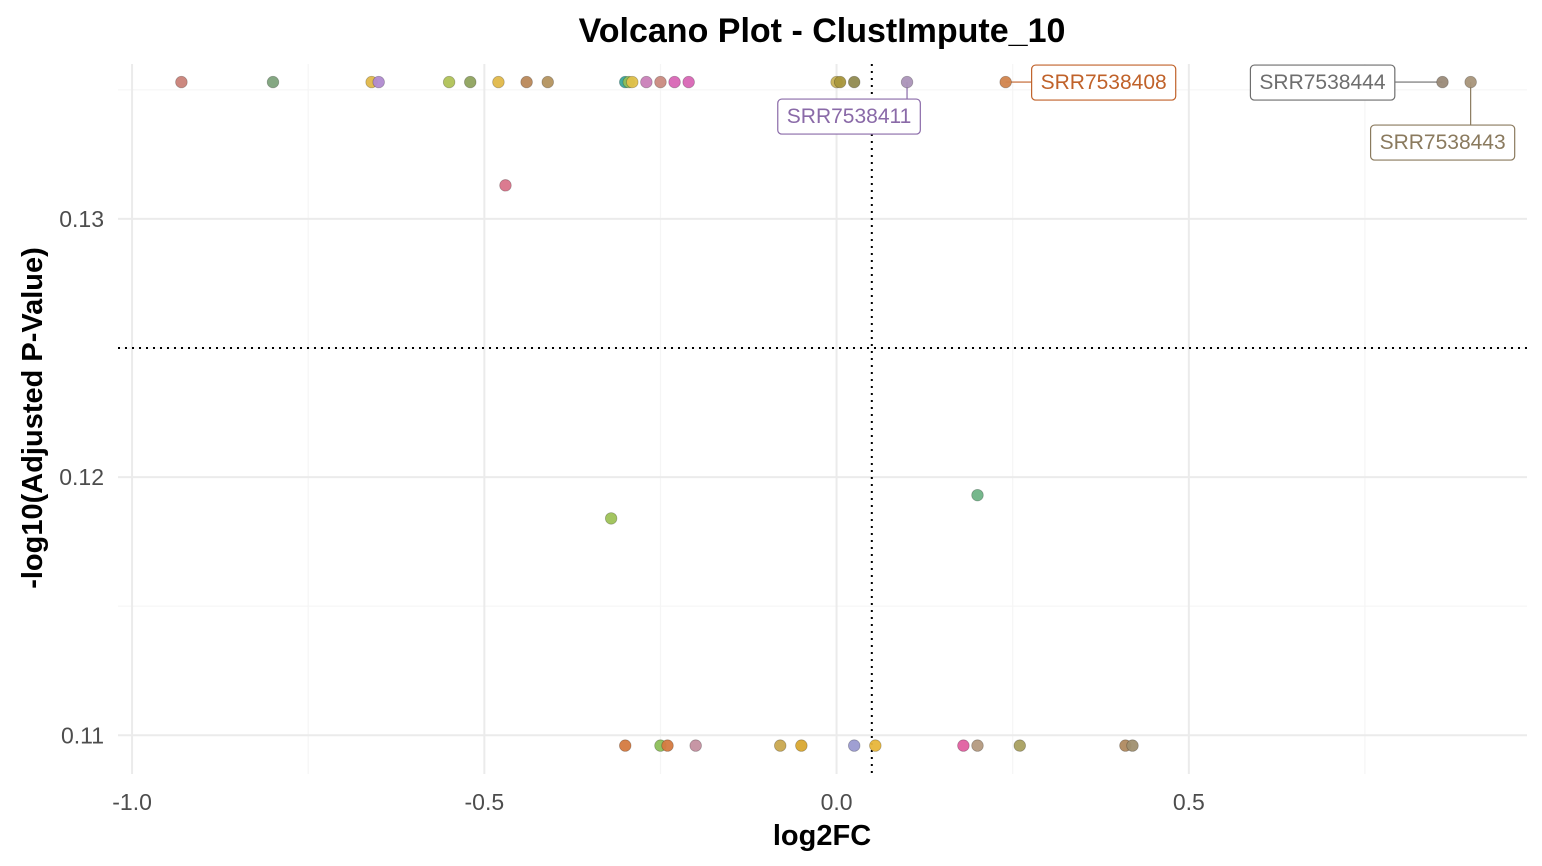 This screenshot has height=866, width=1542. I want to click on point-label: SRR7538444, so click(1322, 82).